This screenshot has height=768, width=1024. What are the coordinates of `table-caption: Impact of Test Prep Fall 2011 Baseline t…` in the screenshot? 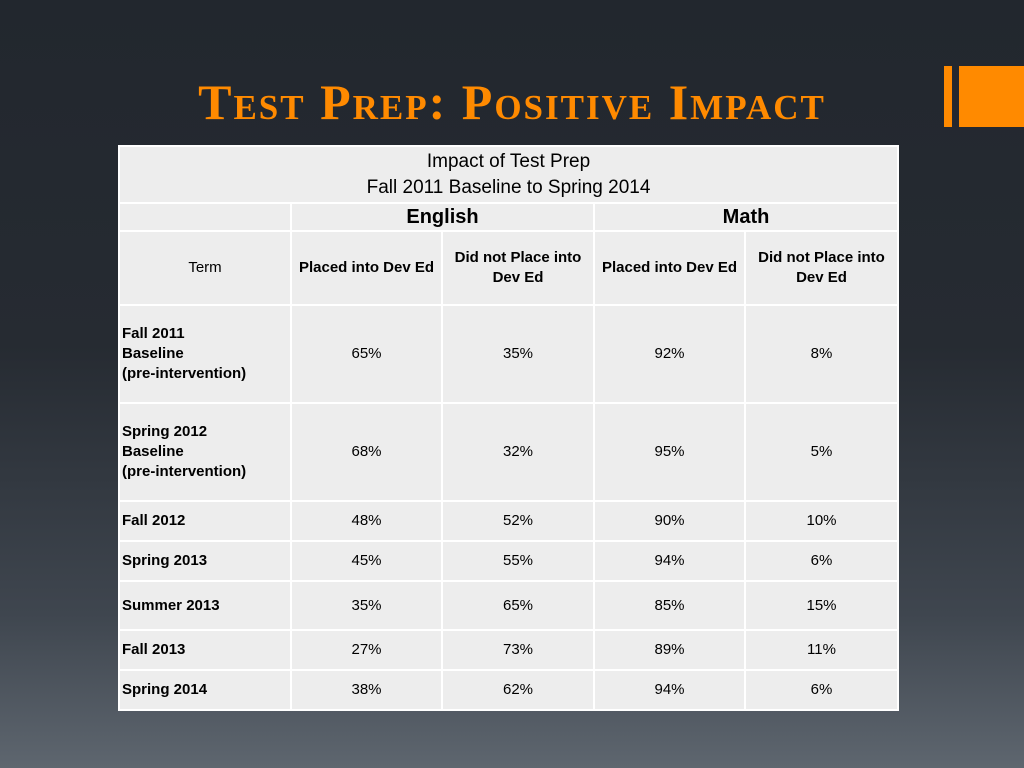 It's located at (508, 174).